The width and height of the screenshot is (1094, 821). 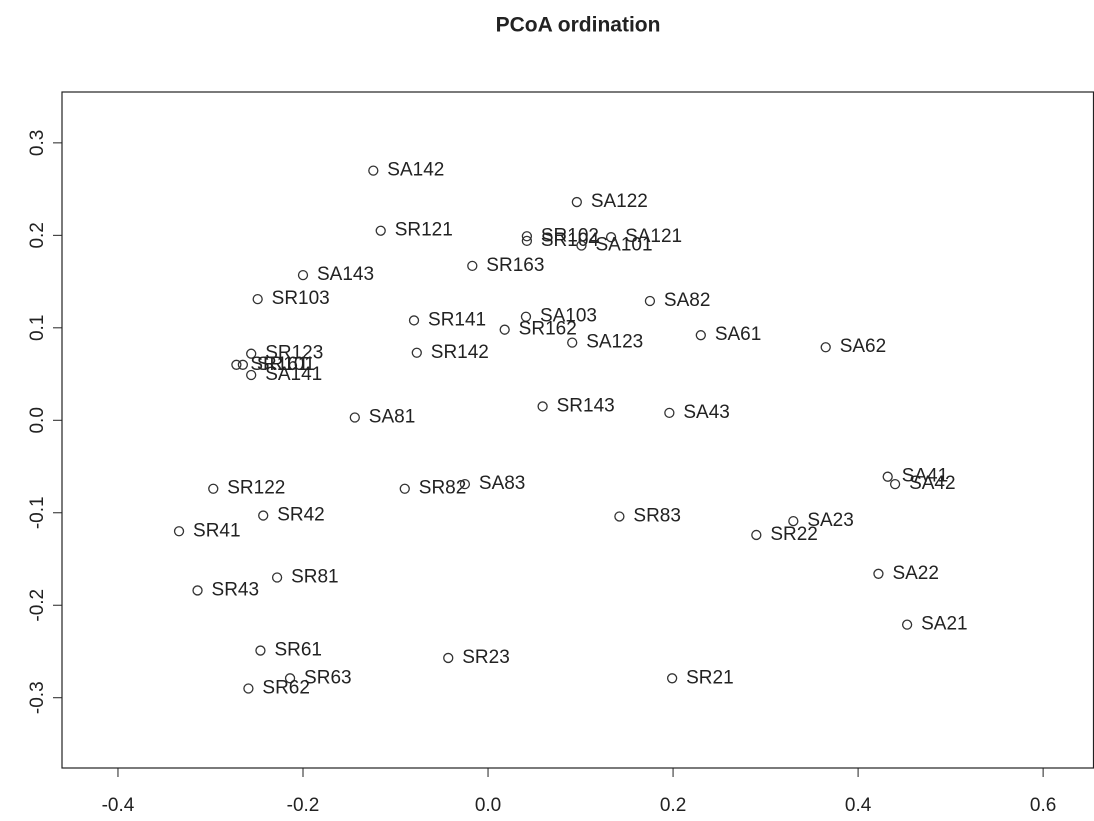 What do you see at coordinates (619, 201) in the screenshot?
I see `point-label: SA122` at bounding box center [619, 201].